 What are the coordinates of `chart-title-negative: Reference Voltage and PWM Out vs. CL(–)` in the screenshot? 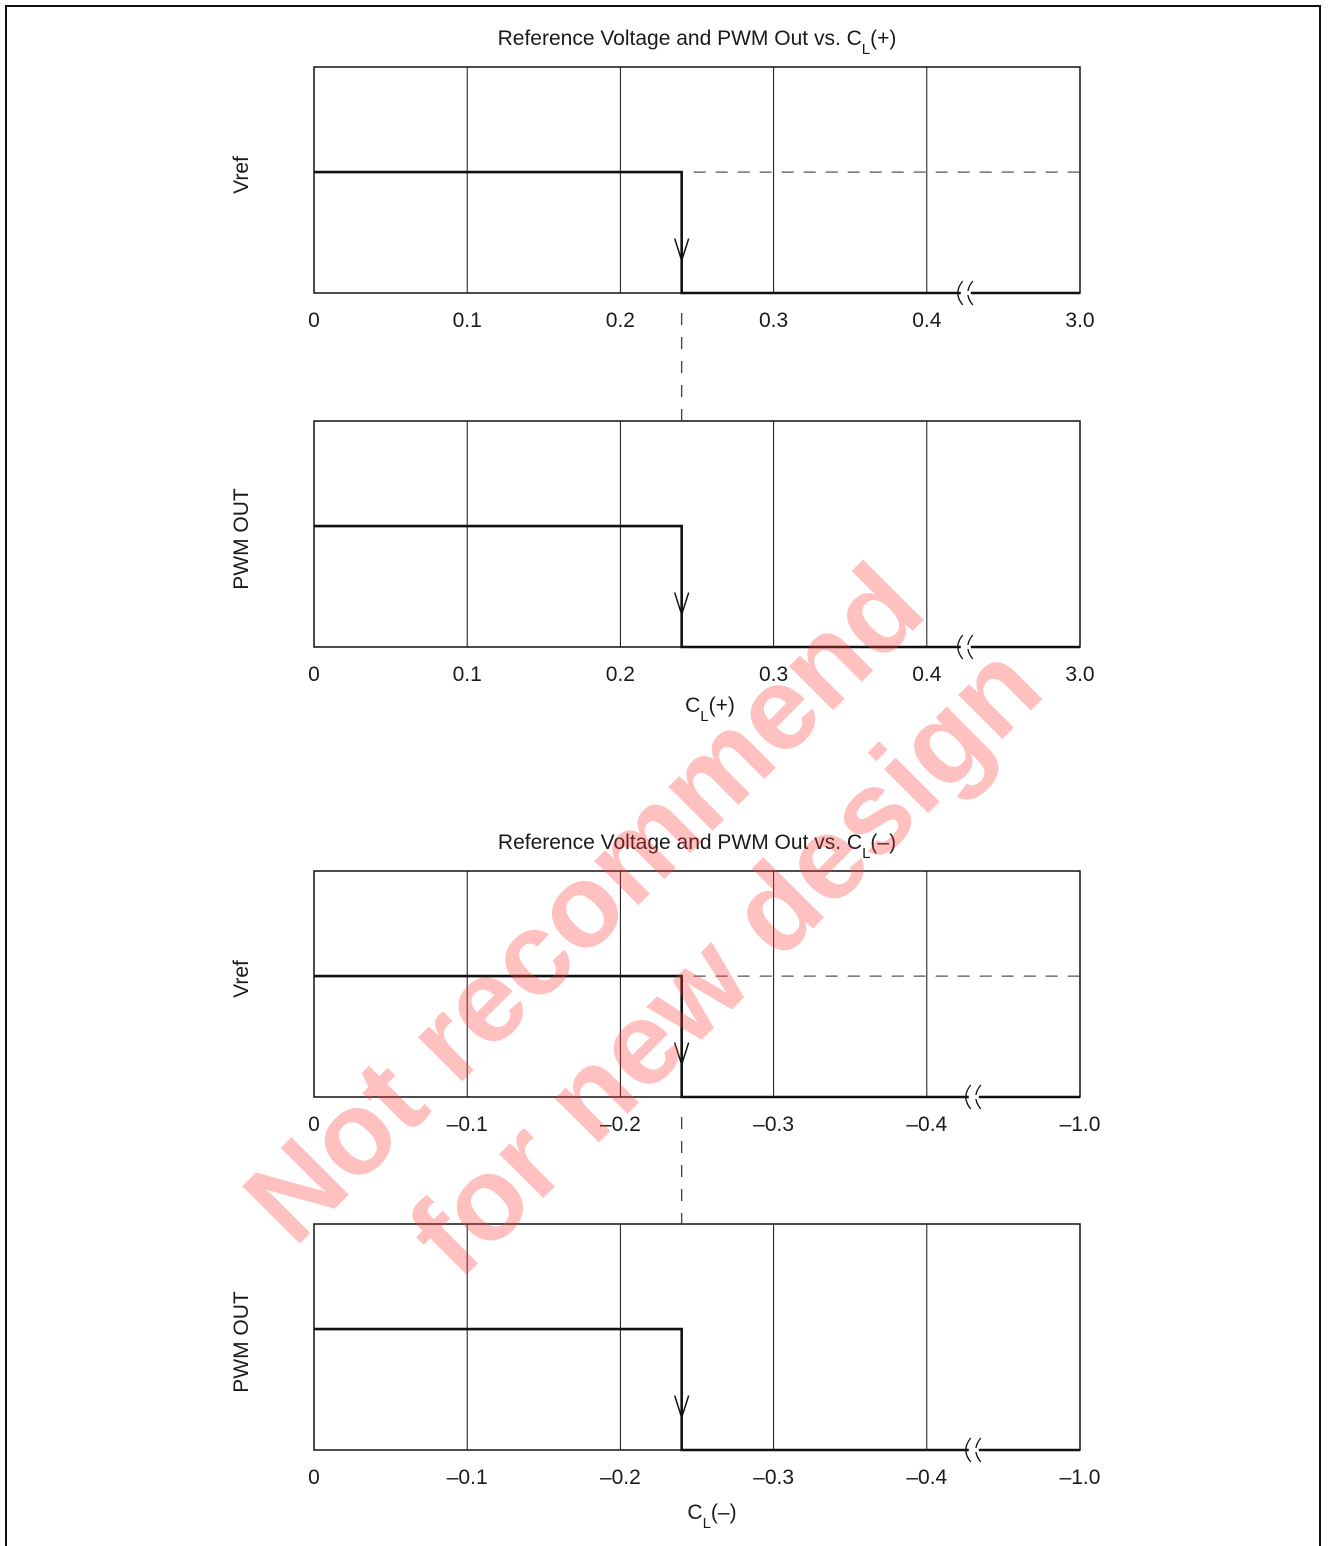 It's located at (697, 846).